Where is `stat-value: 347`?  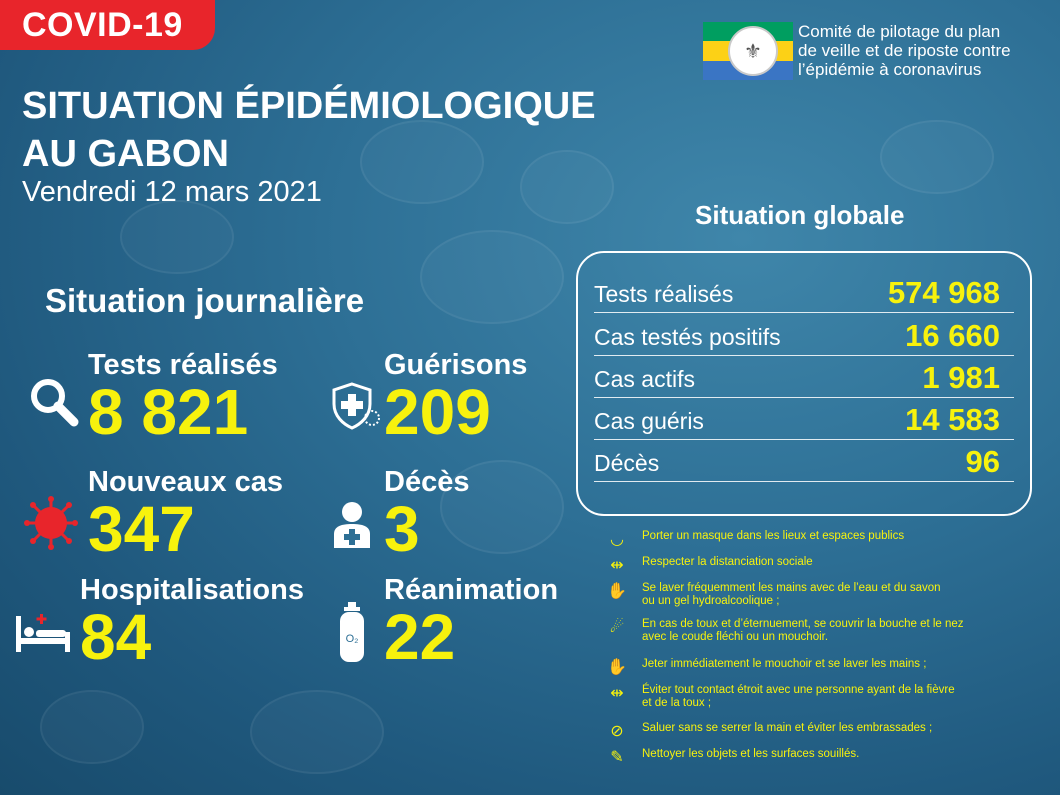
stat-value: 347 is located at coordinates (141, 529).